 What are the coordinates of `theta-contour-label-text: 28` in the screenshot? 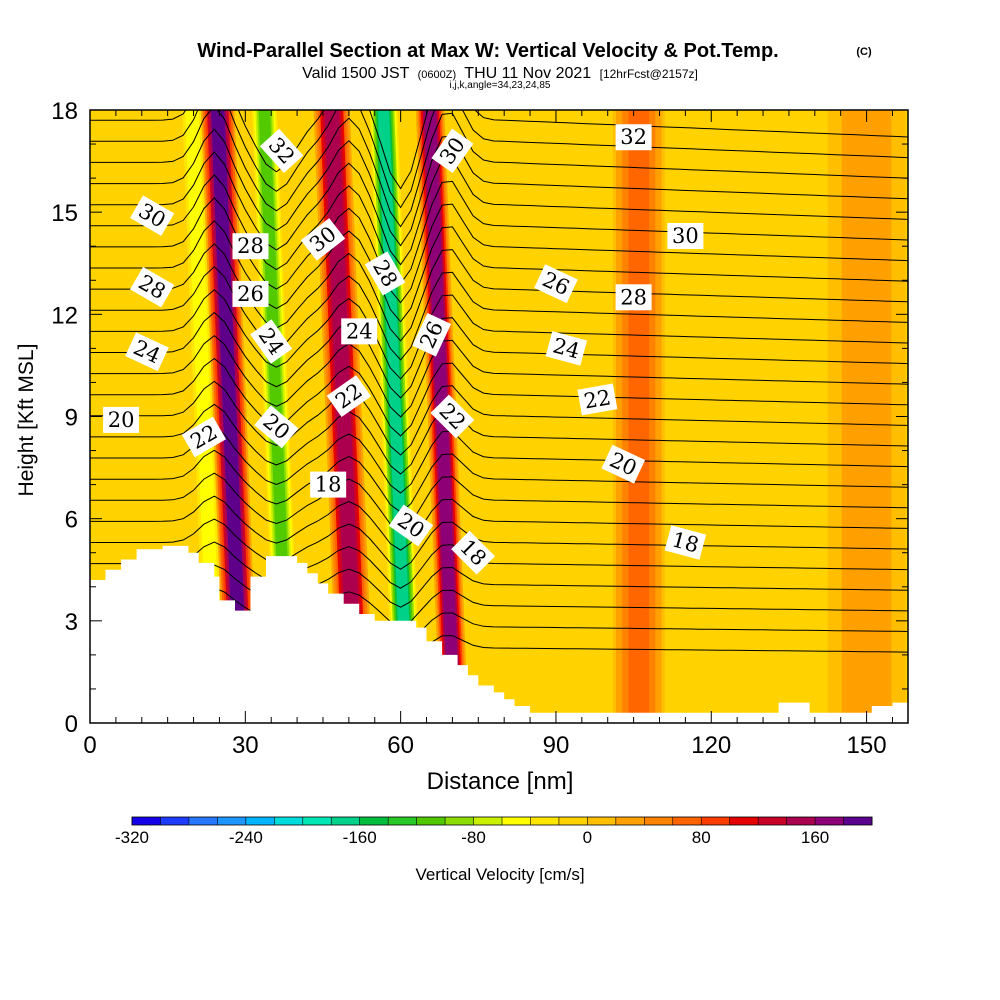 It's located at (250, 246).